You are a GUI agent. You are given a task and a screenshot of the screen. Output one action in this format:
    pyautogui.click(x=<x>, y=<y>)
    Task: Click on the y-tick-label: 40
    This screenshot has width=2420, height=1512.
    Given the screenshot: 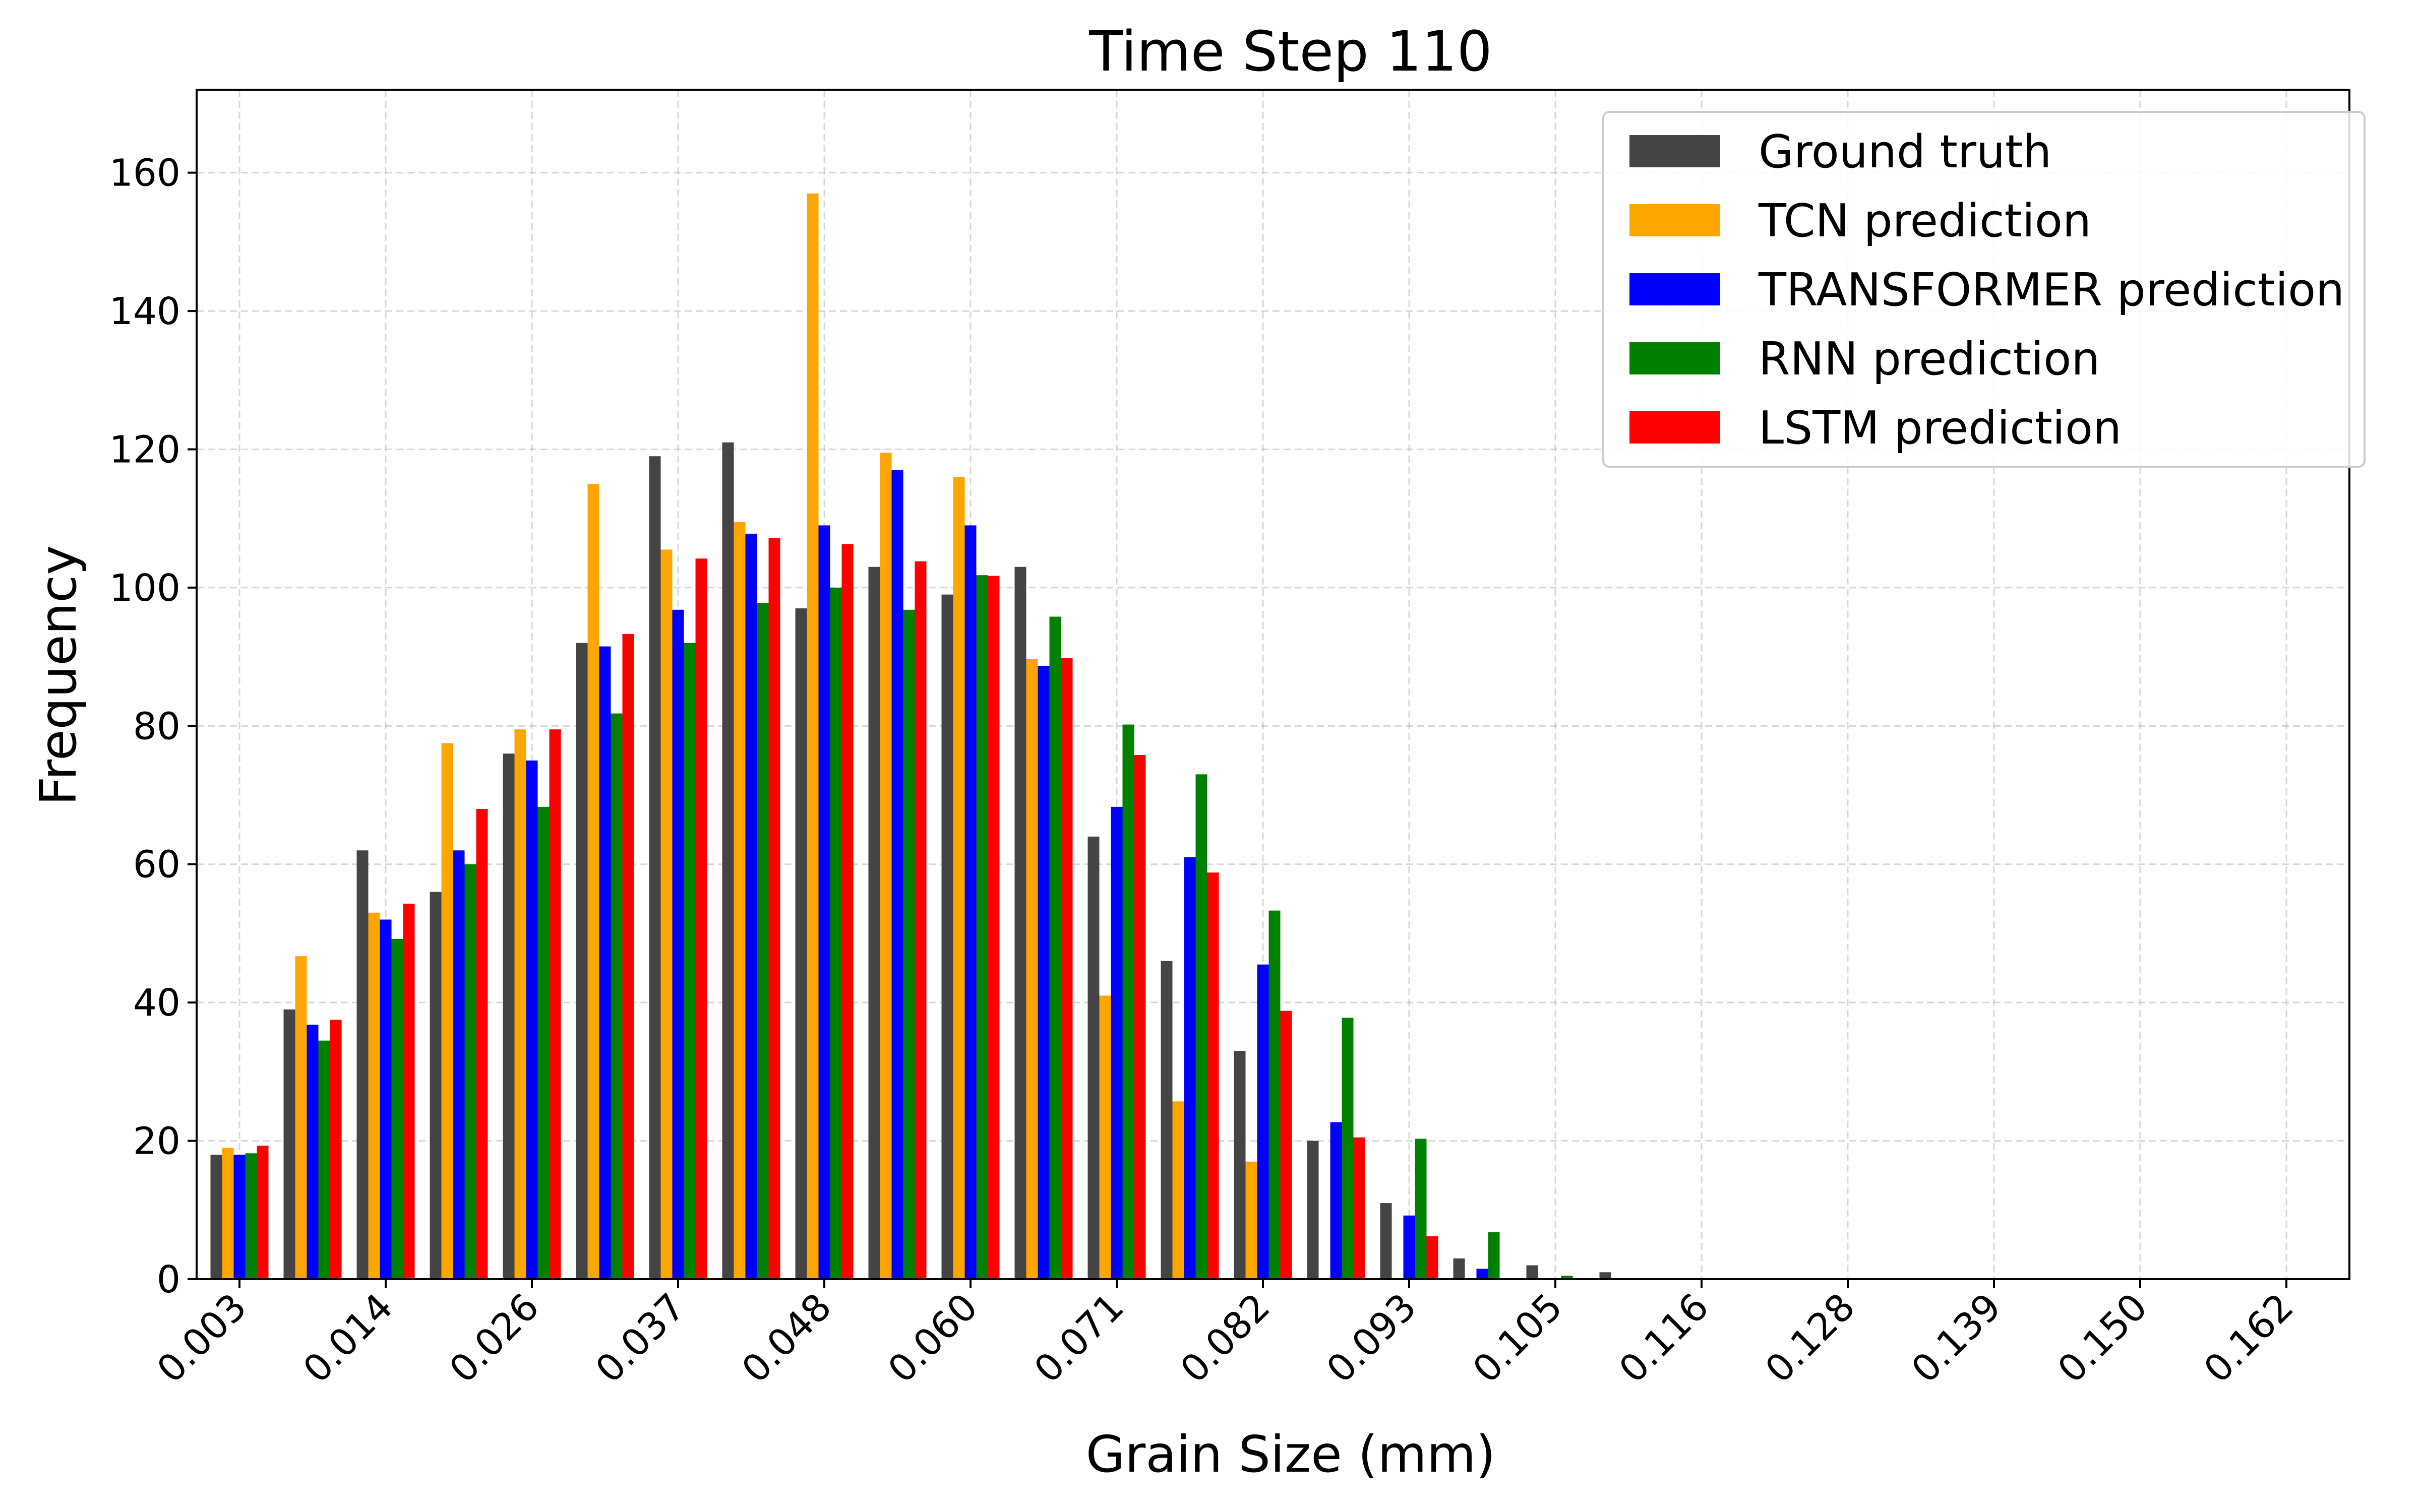 What is the action you would take?
    pyautogui.click(x=156, y=1003)
    